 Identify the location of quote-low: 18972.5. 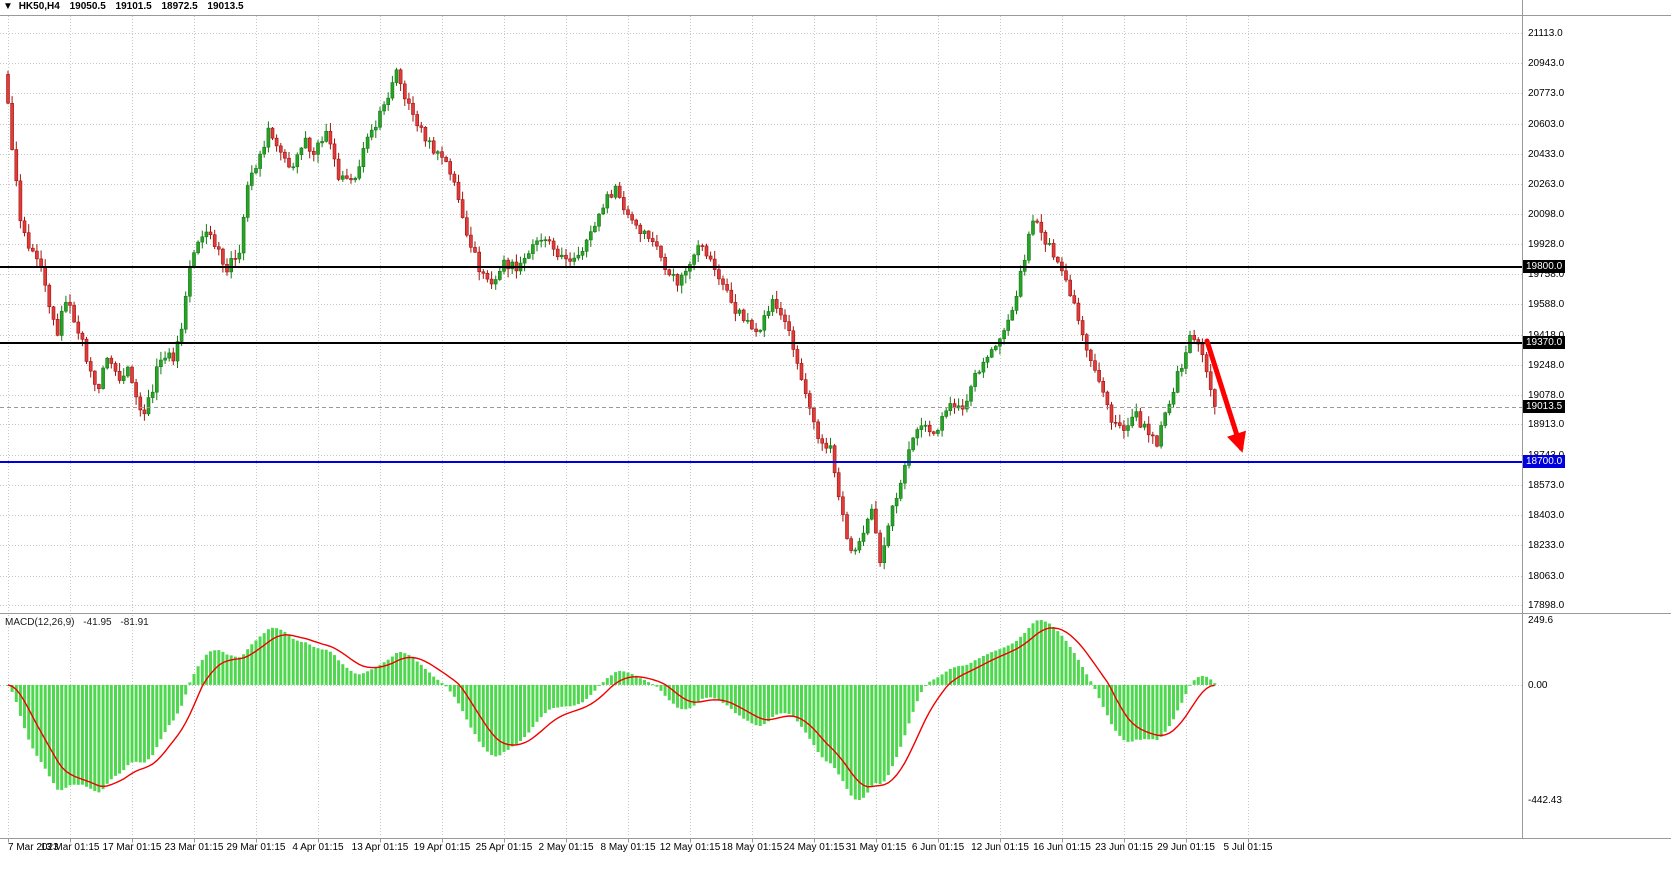
(179, 6).